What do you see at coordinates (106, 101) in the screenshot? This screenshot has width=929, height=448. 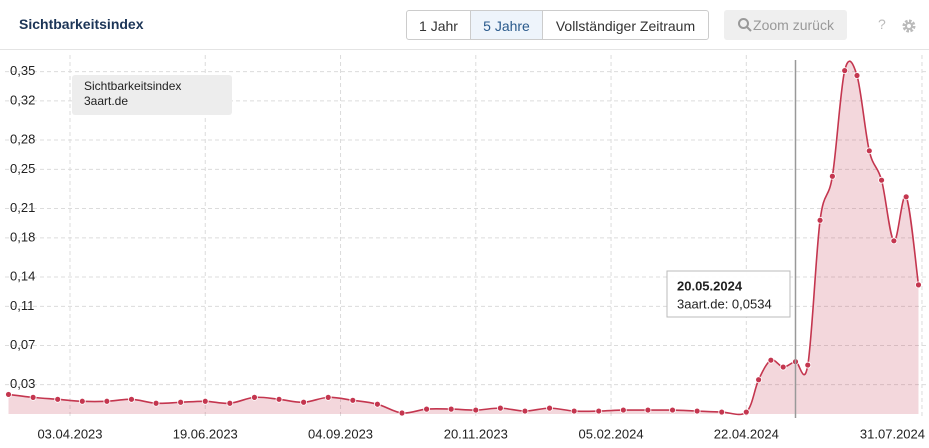 I see `legend-entry: 3aart.de` at bounding box center [106, 101].